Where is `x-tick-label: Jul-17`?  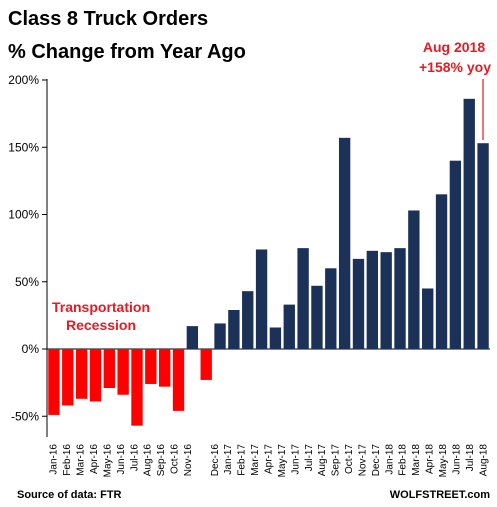 x-tick-label: Jul-17 is located at coordinates (309, 458).